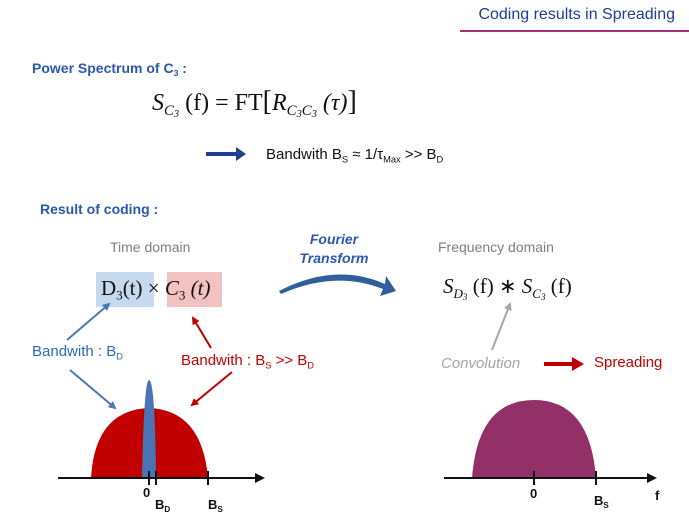 This screenshot has width=689, height=517. What do you see at coordinates (337, 285) in the screenshot?
I see `fourier-curved-arrow` at bounding box center [337, 285].